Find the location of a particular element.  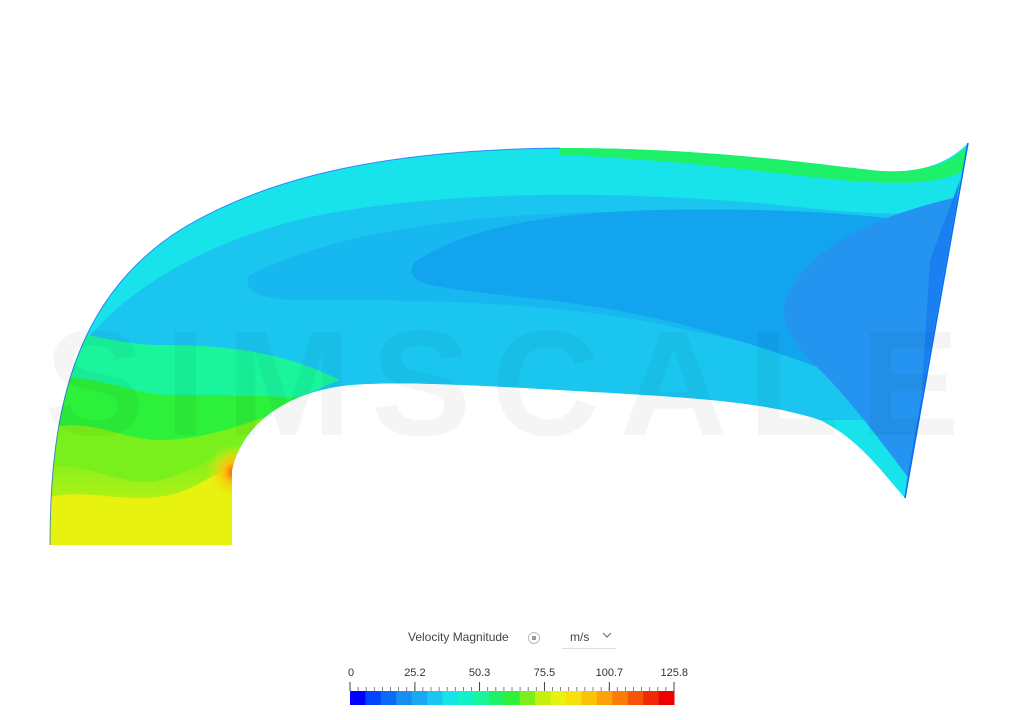

colorbar-tick-label: 125.8 is located at coordinates (674, 673).